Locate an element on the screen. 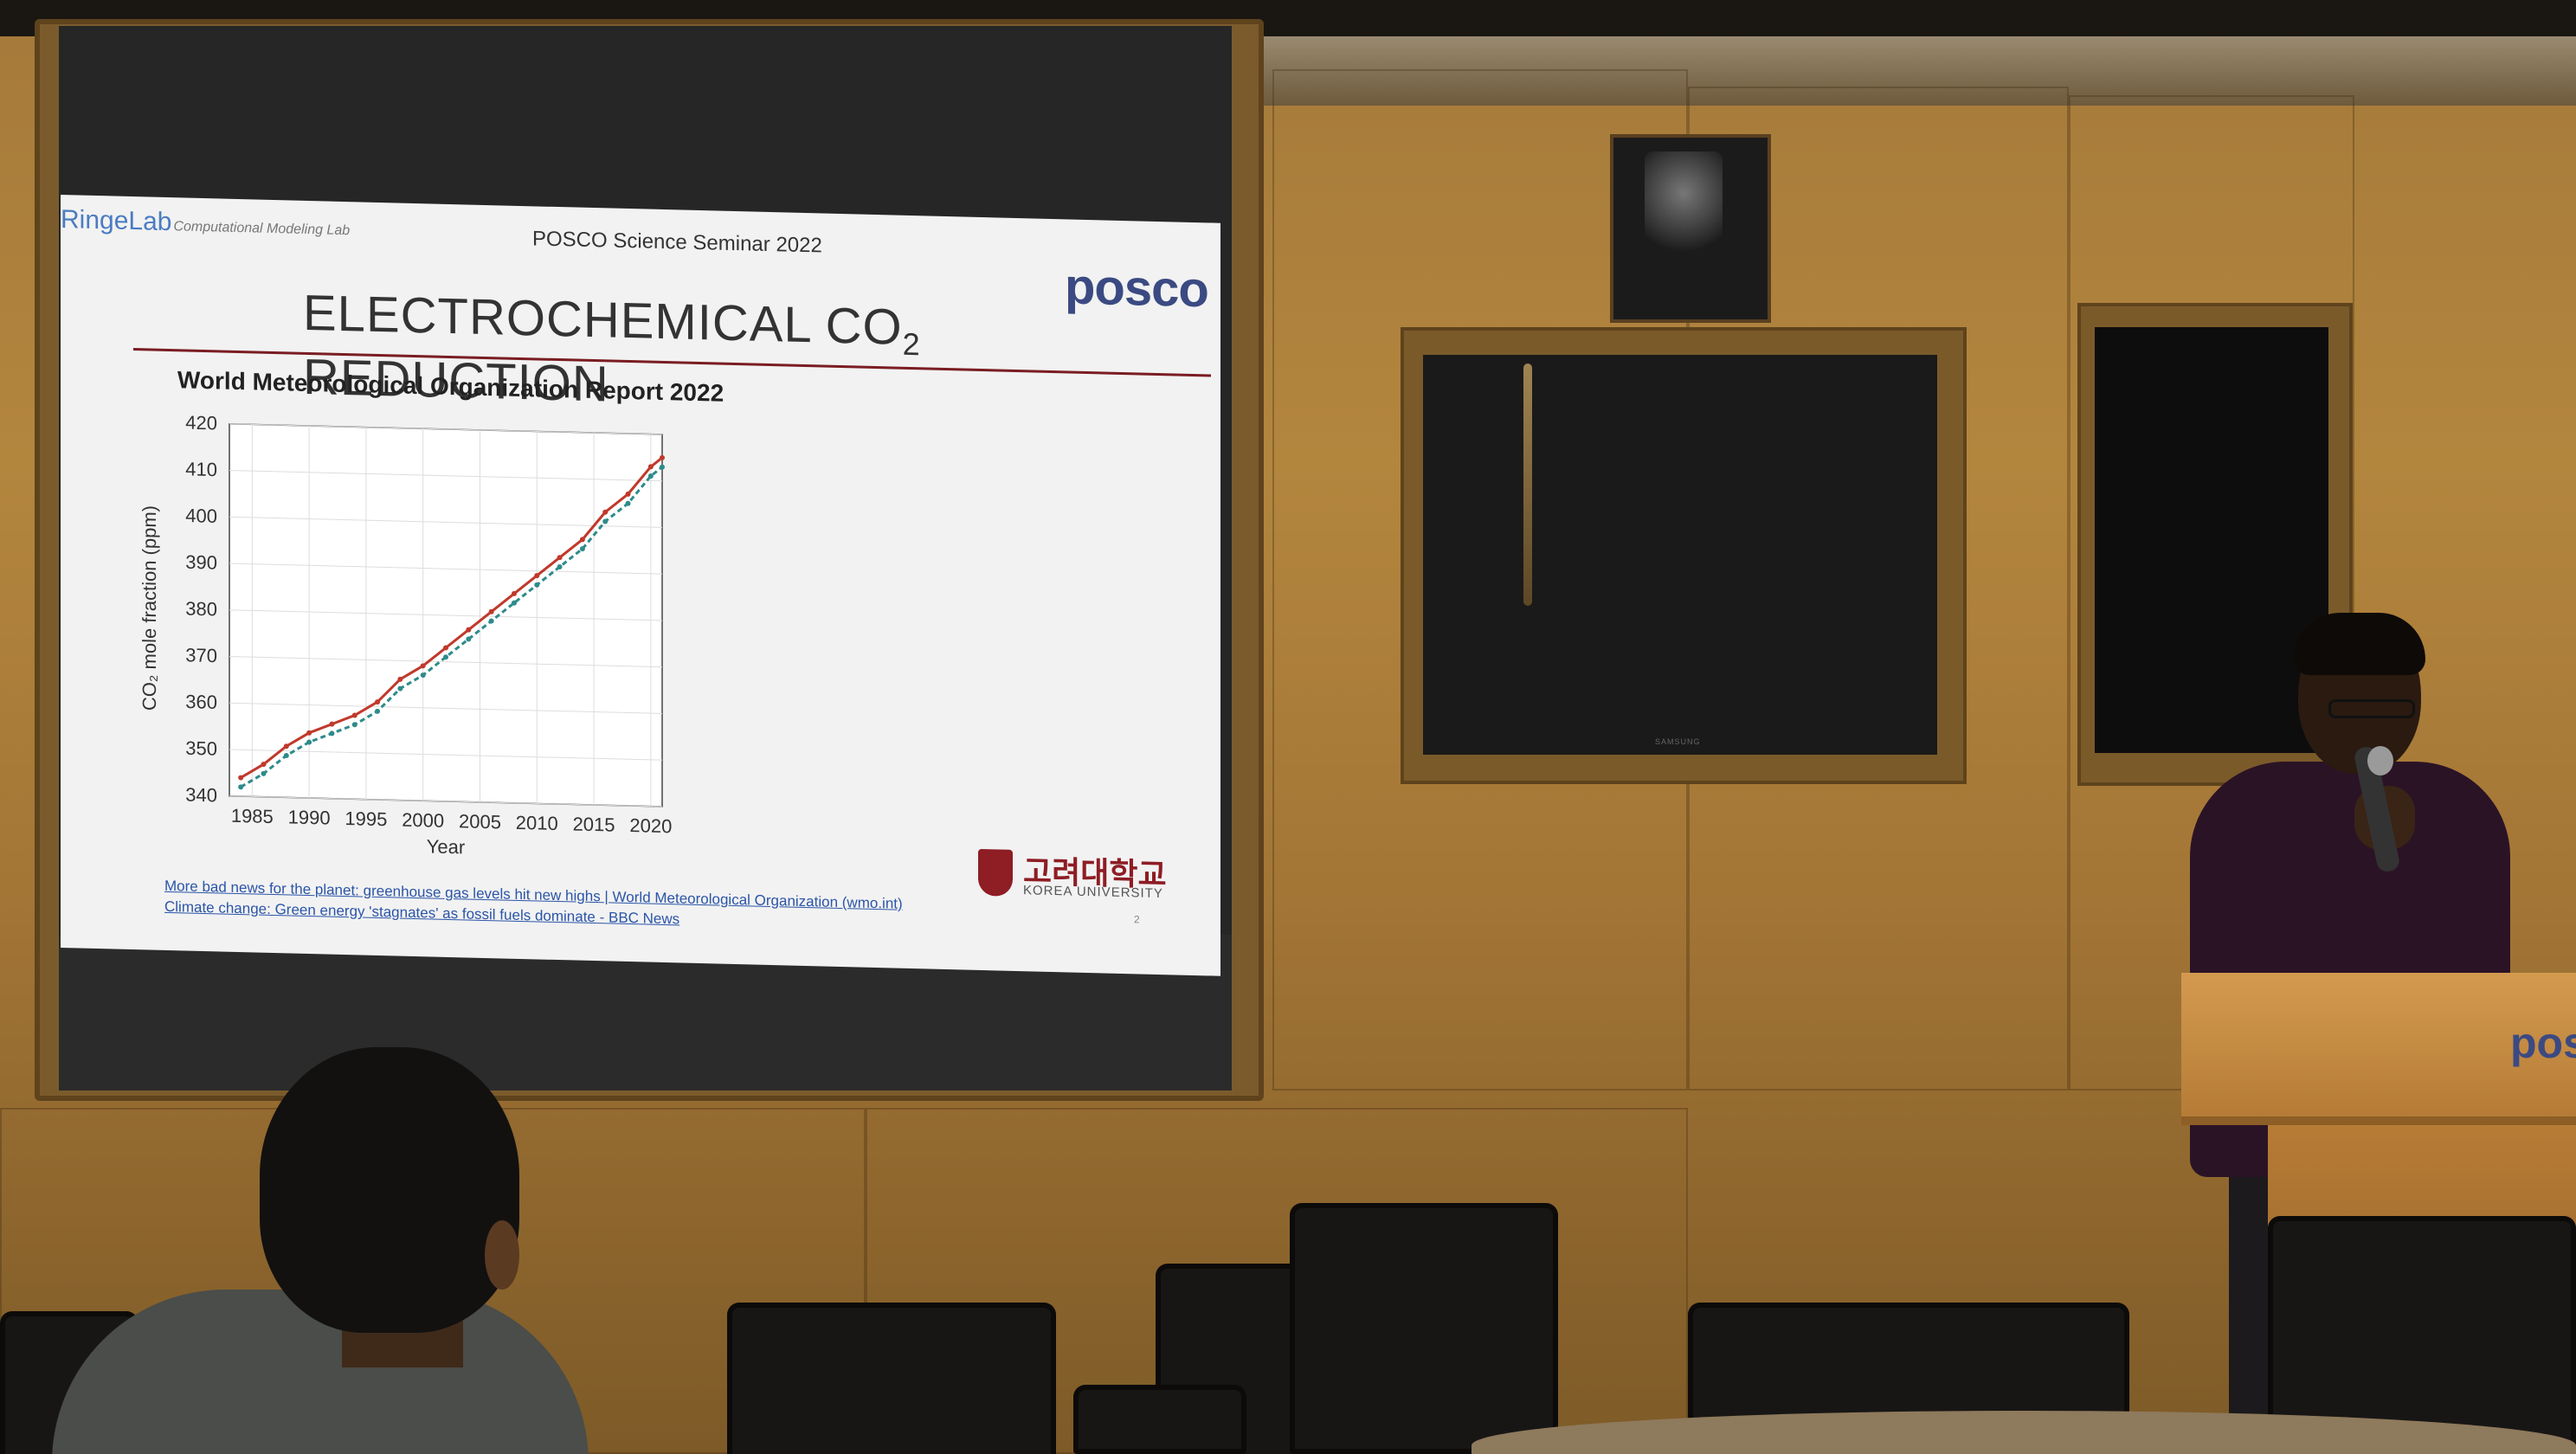  lab-logo: RingeLab Computational Modeling Lab is located at coordinates (205, 223).